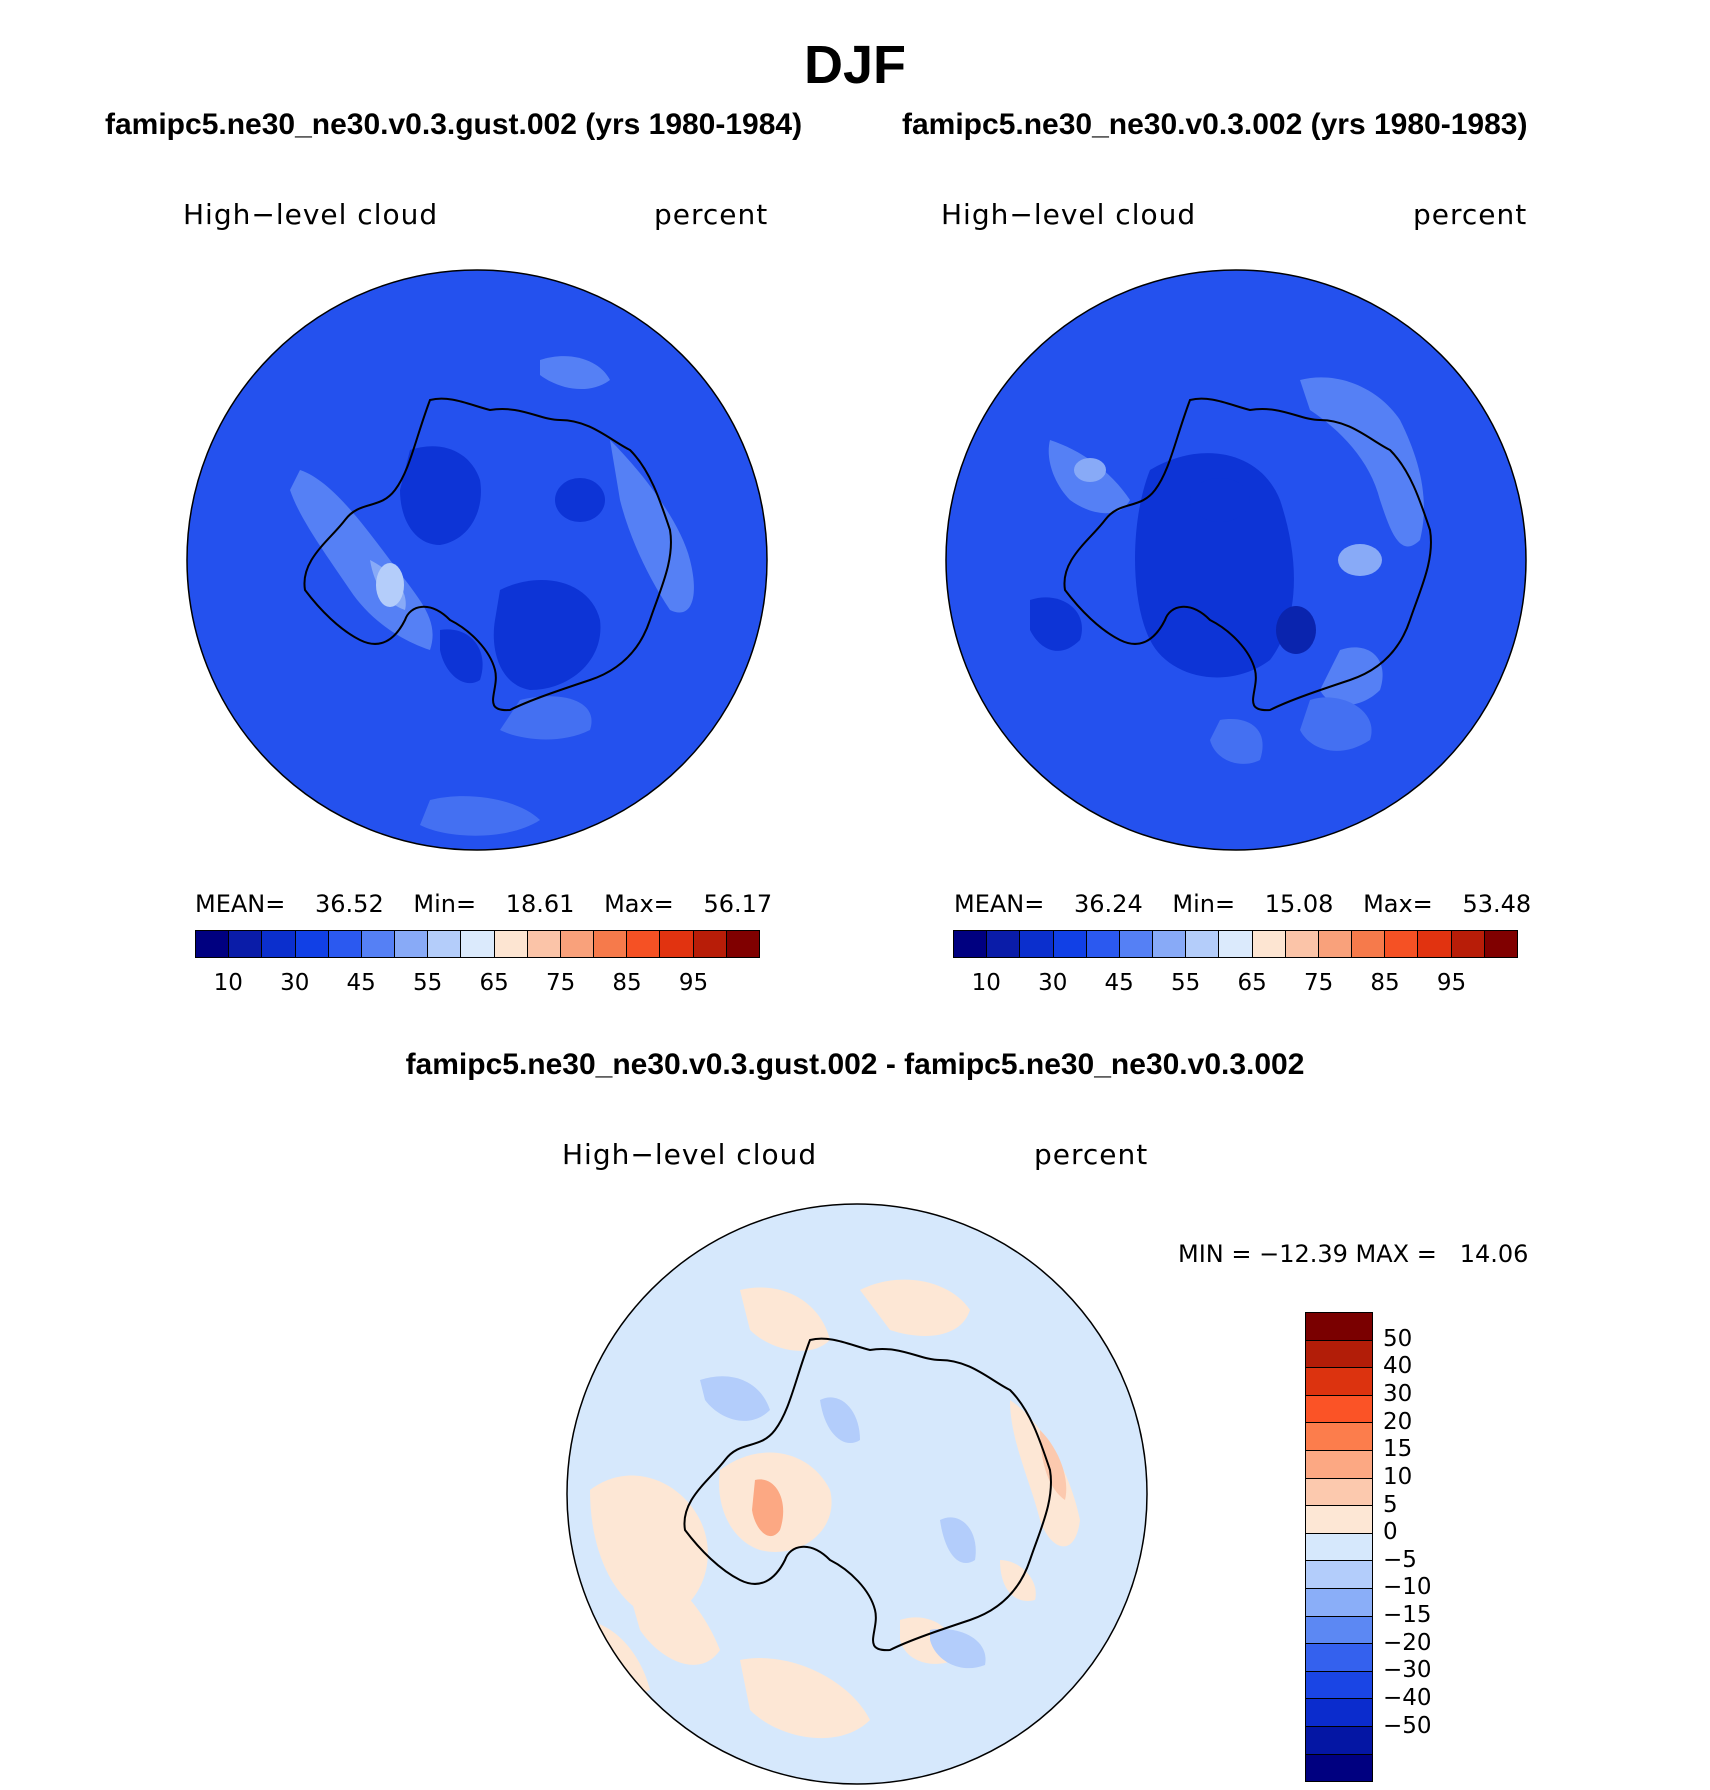 The height and width of the screenshot is (1790, 1710). I want to click on colorbar-tick-label: 15, so click(1398, 1449).